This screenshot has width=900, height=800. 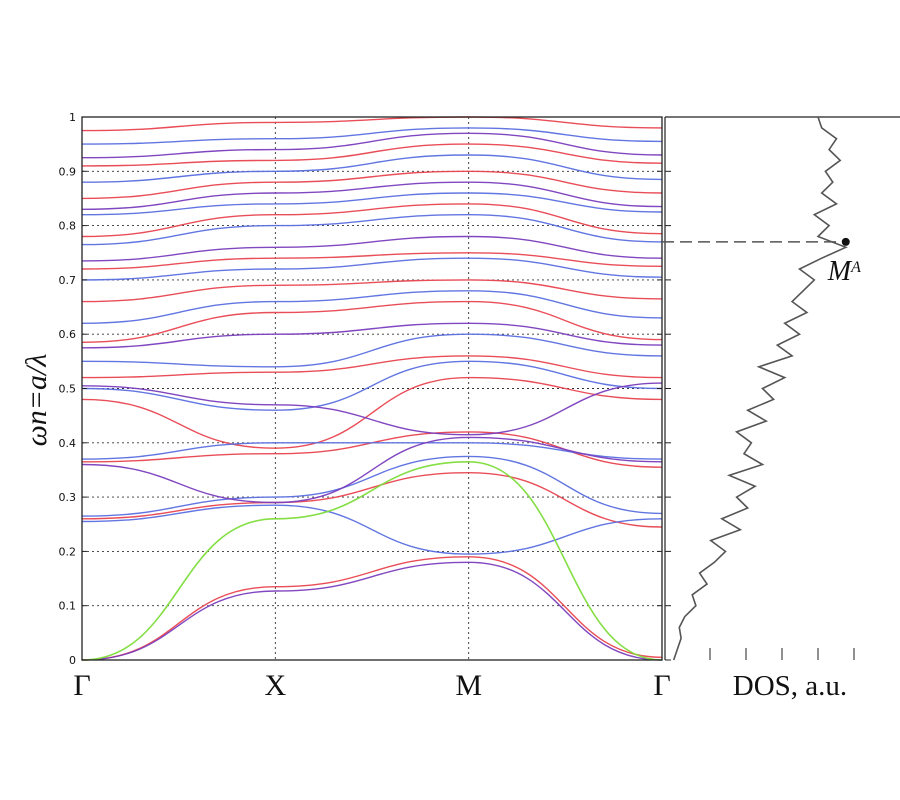 I want to click on annotation-label-main: M, so click(x=840, y=271).